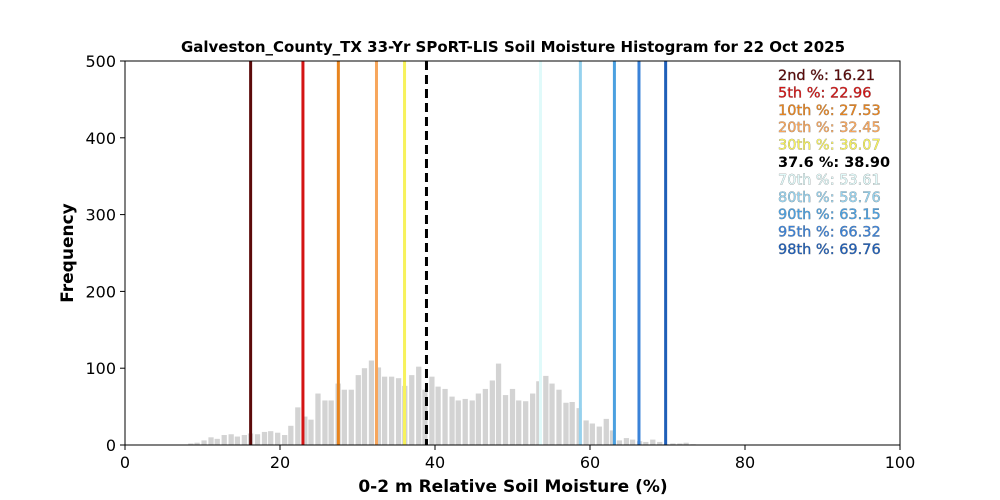  Describe the element at coordinates (900, 462) in the screenshot. I see `x-tick-label: 100` at that location.